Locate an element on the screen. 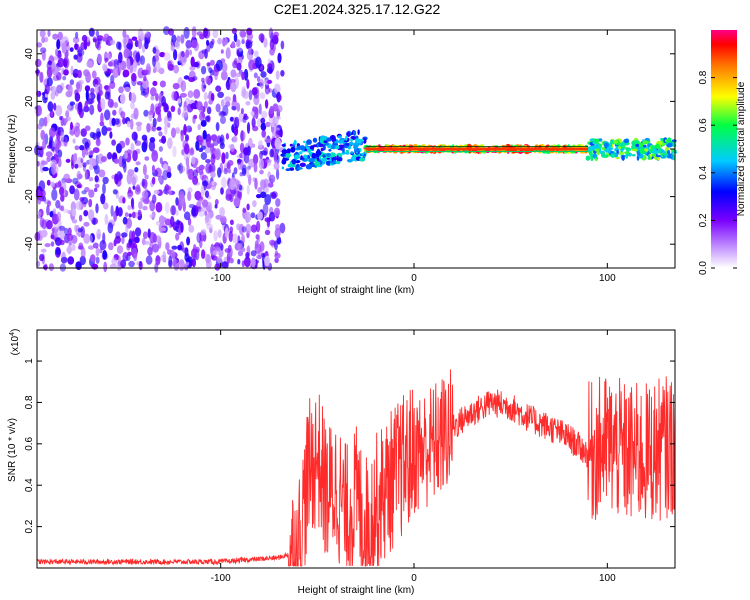  snr-ylabel: SNR (10 * v/v) is located at coordinates (12, 450).